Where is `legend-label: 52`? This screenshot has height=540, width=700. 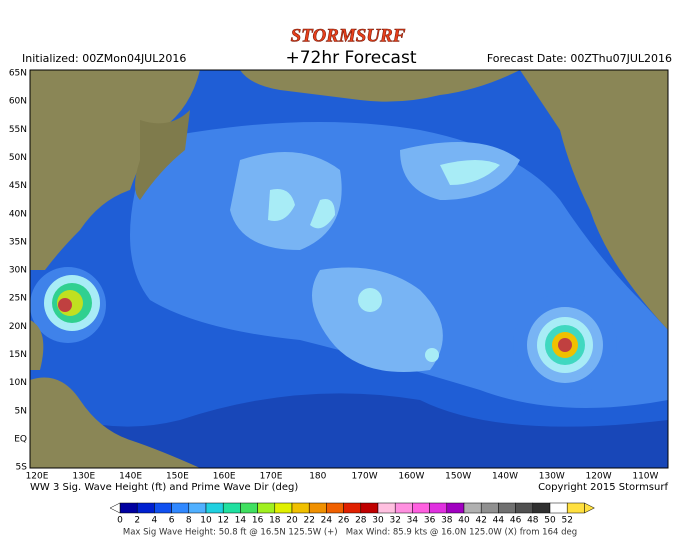 legend-label: 52 is located at coordinates (566, 521).